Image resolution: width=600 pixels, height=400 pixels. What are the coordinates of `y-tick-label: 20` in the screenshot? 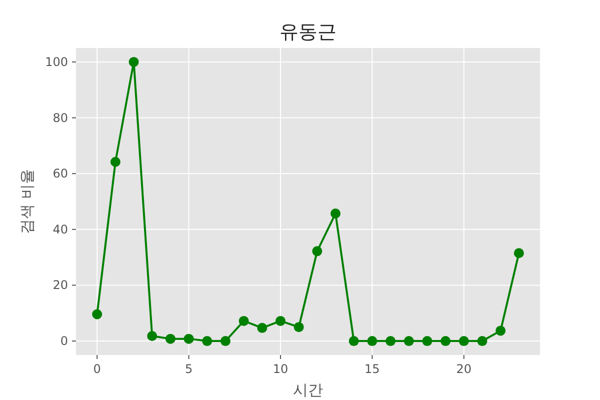 It's located at (60, 285).